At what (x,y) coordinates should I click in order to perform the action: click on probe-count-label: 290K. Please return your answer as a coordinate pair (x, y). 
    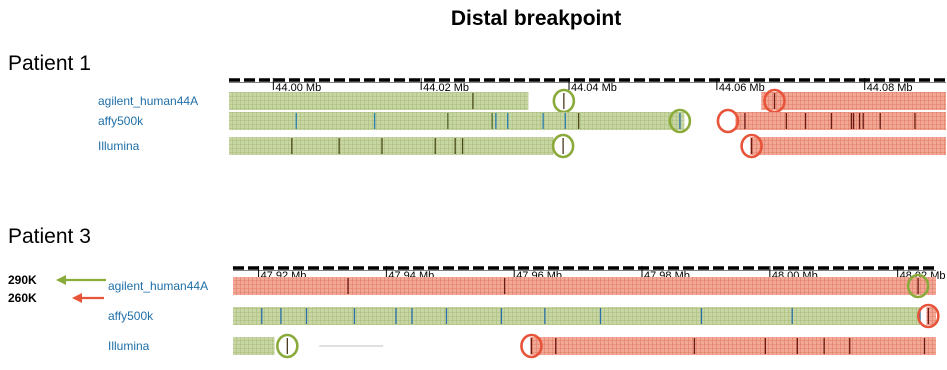
    Looking at the image, I should click on (22, 280).